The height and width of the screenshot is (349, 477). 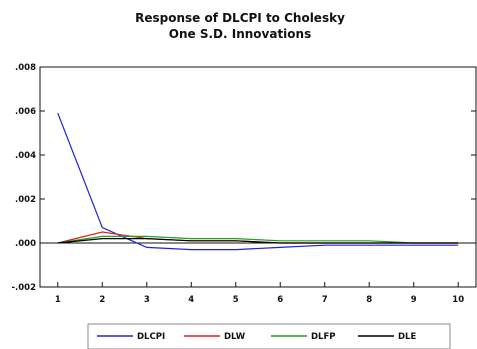 I want to click on x-tick-label: 3, so click(x=147, y=300).